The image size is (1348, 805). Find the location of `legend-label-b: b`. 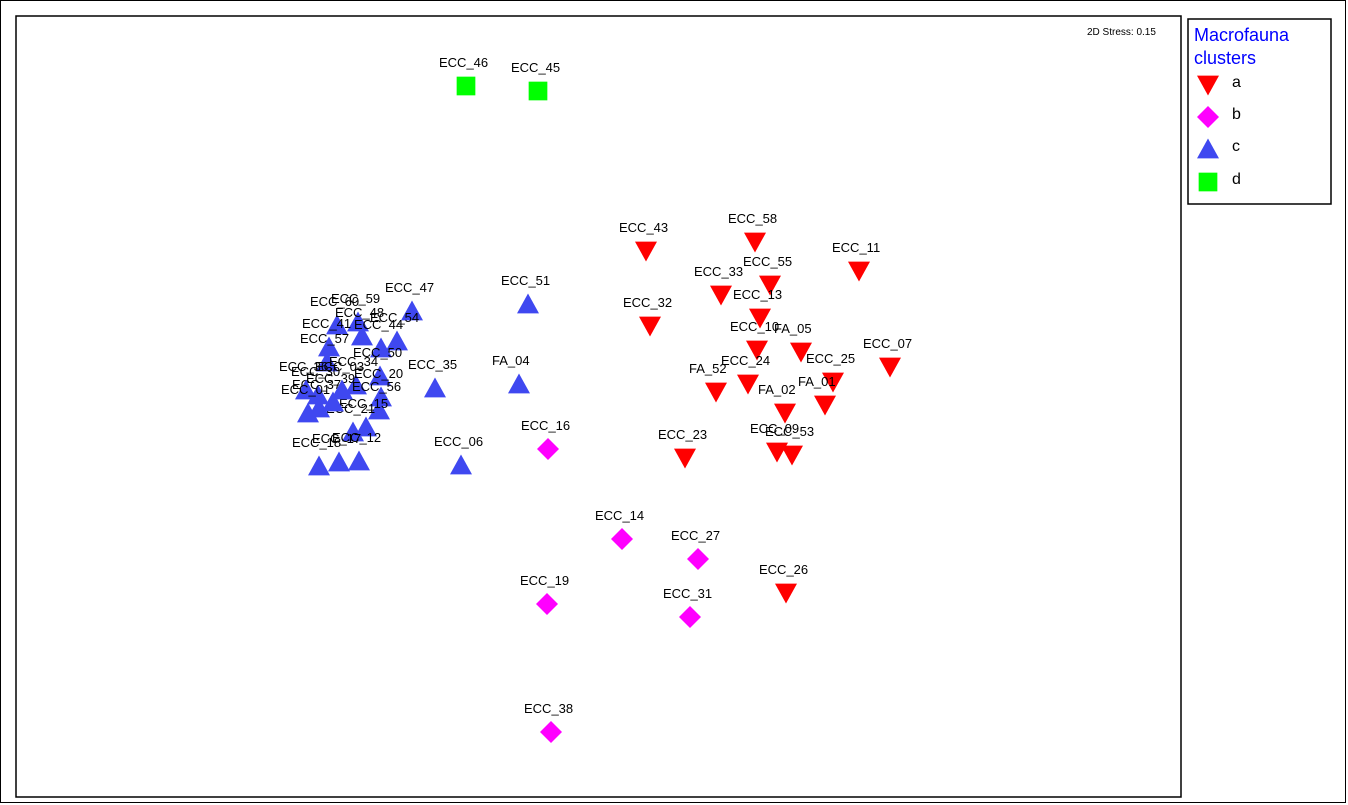

legend-label-b: b is located at coordinates (1236, 114).